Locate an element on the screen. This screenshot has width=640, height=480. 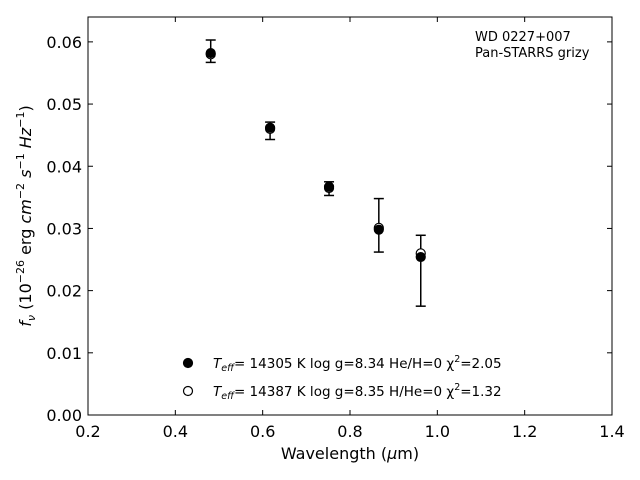
y-tick-label: 0.00 is located at coordinates (64, 415).